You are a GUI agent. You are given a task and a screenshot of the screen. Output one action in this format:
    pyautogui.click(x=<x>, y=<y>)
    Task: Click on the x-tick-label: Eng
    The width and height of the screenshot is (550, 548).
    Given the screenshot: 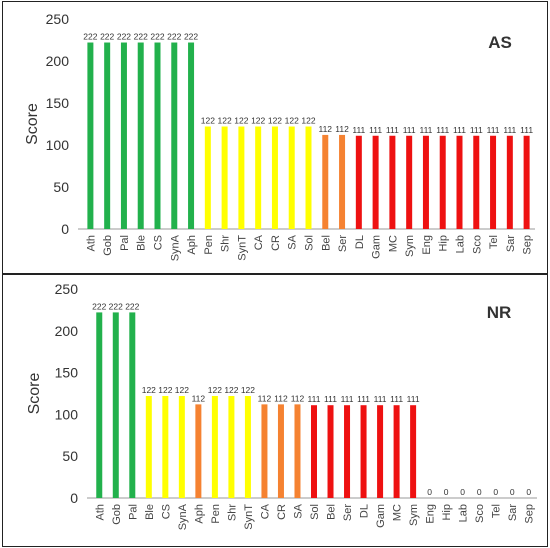 What is the action you would take?
    pyautogui.click(x=431, y=514)
    